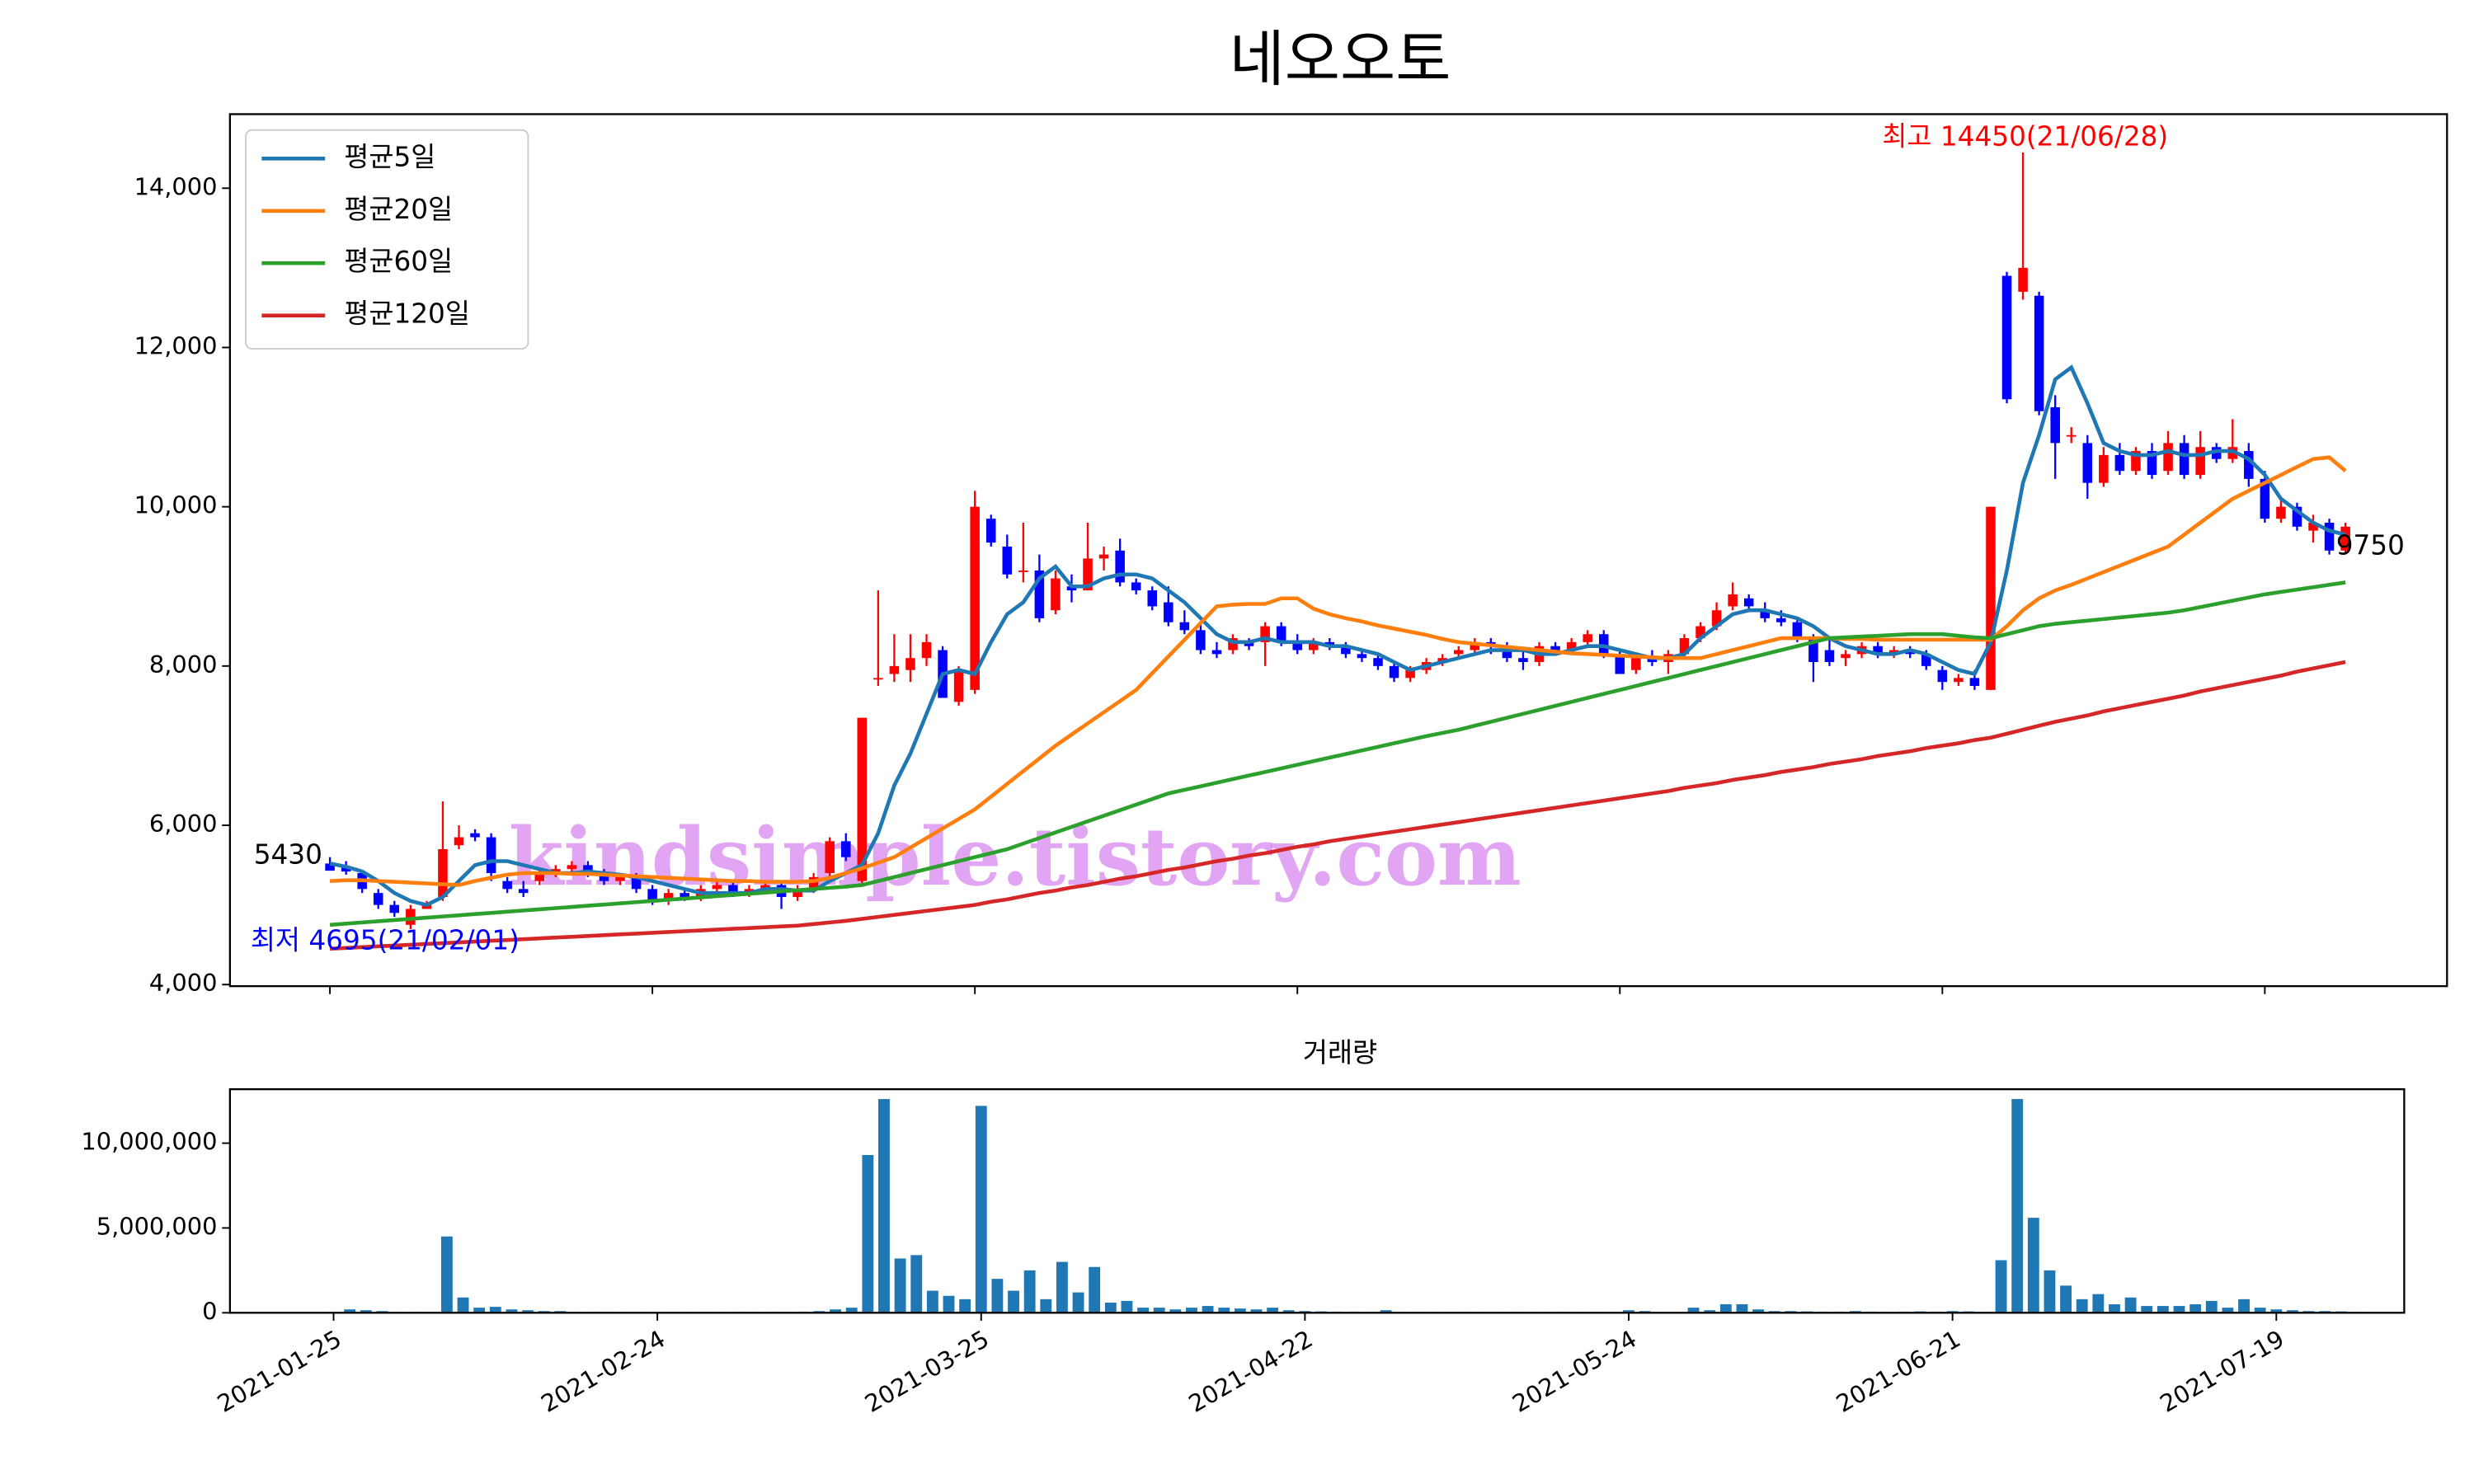 This screenshot has width=2474, height=1484. Describe the element at coordinates (1340, 1052) in the screenshot. I see `volume-title: 거래량` at that location.